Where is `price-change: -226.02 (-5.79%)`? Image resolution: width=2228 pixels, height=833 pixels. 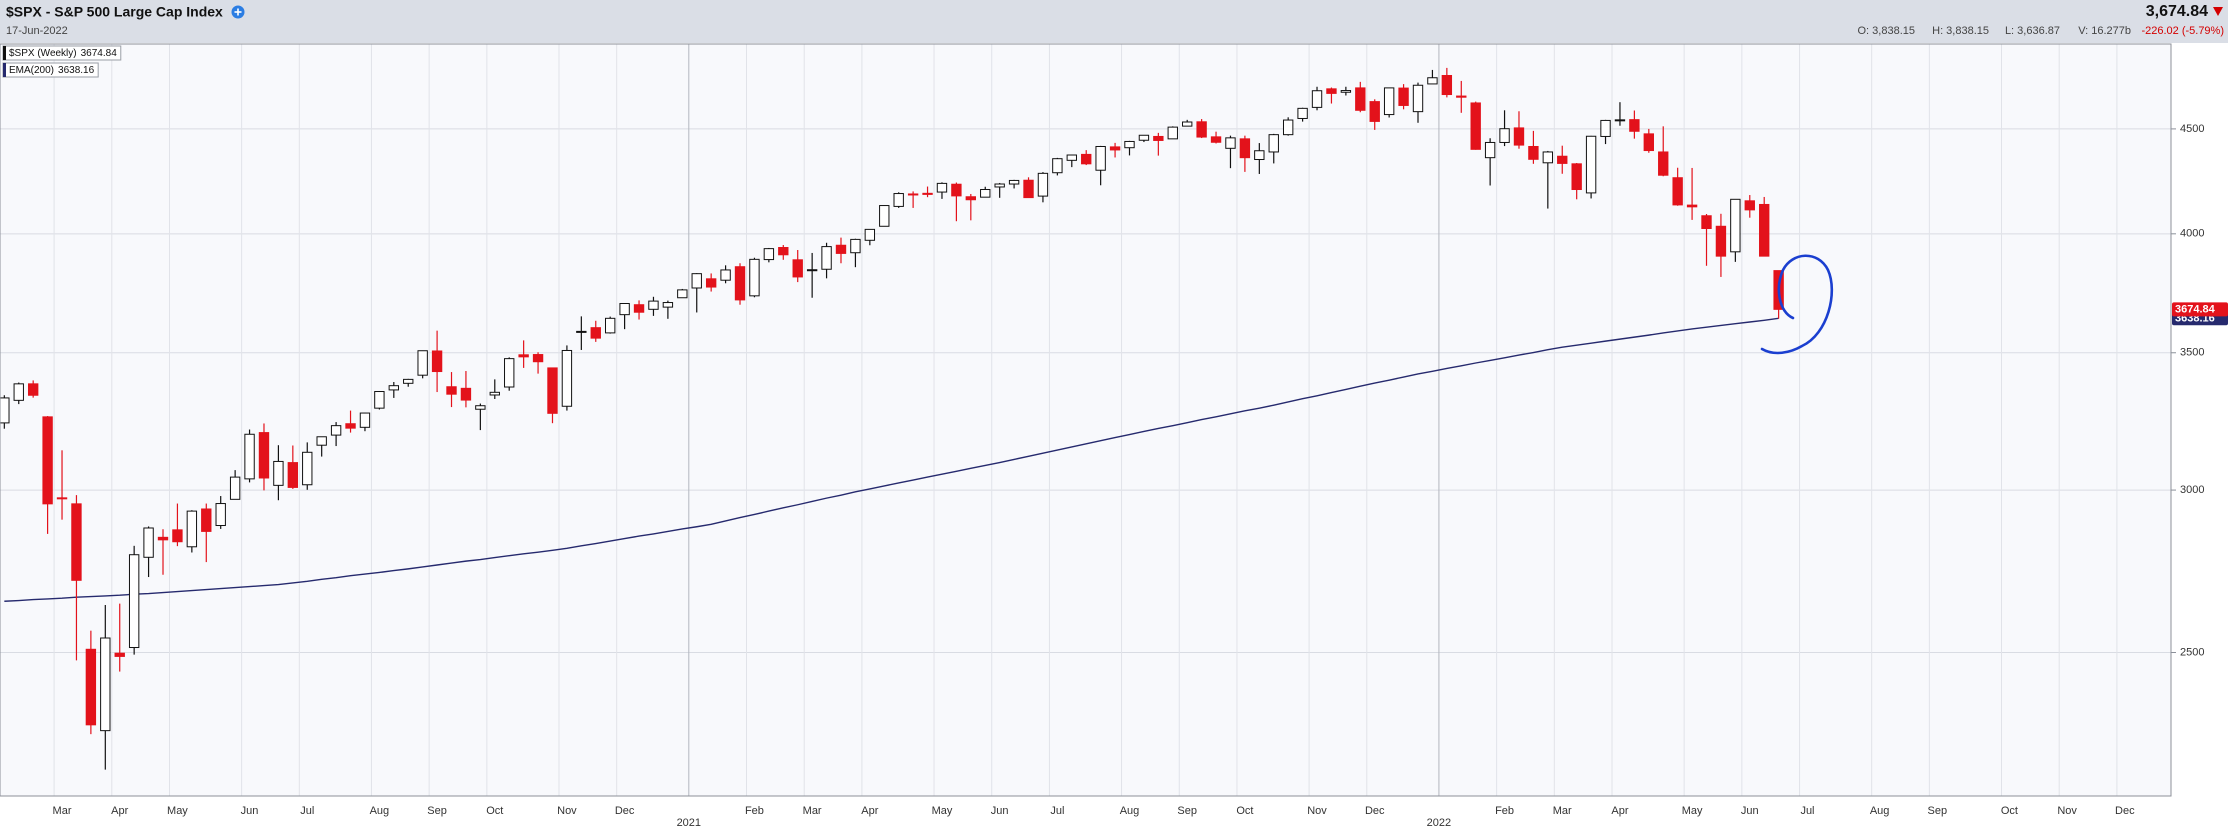 price-change: -226.02 (-5.79%) is located at coordinates (2182, 31).